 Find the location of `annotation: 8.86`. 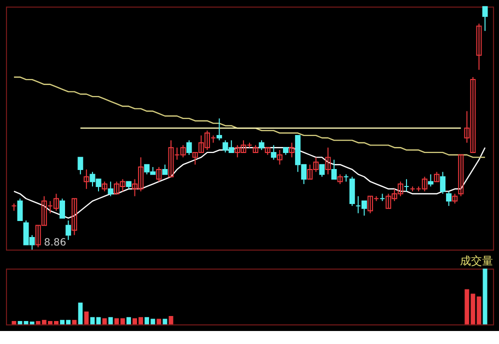

annotation: 8.86 is located at coordinates (55, 243).